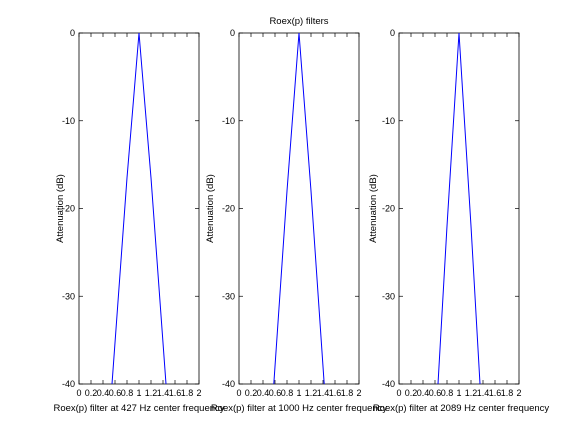 The height and width of the screenshot is (432, 576). What do you see at coordinates (298, 21) in the screenshot?
I see `figure-title: Roex(p) filters` at bounding box center [298, 21].